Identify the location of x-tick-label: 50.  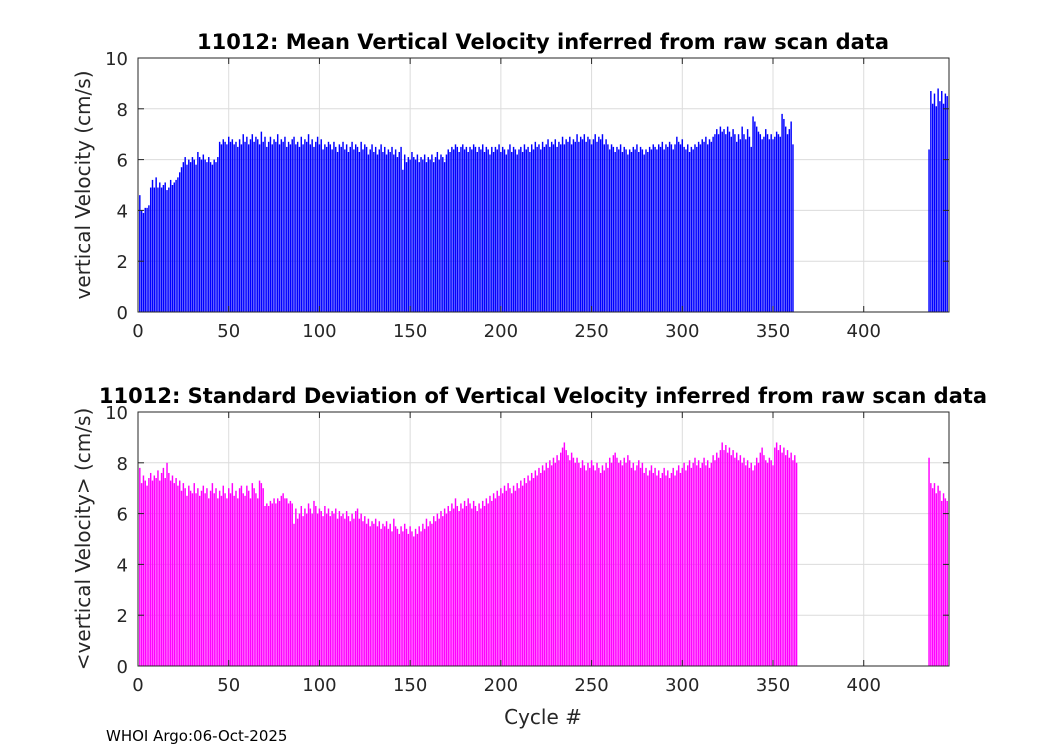
(228, 685).